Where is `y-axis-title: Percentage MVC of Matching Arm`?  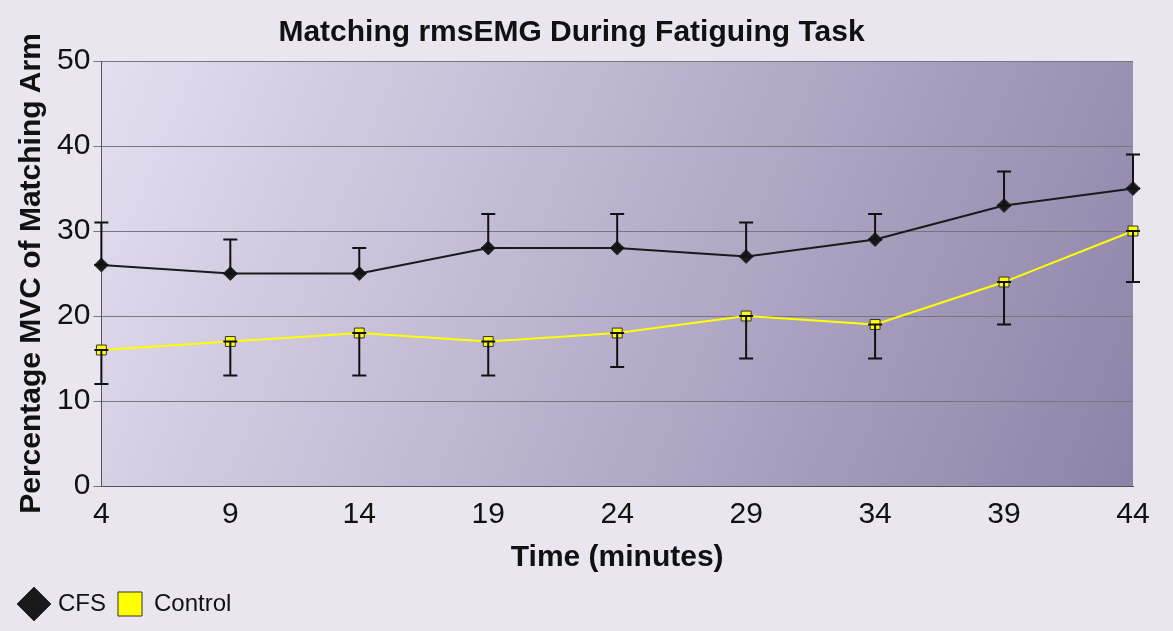
y-axis-title: Percentage MVC of Matching Arm is located at coordinates (30, 273).